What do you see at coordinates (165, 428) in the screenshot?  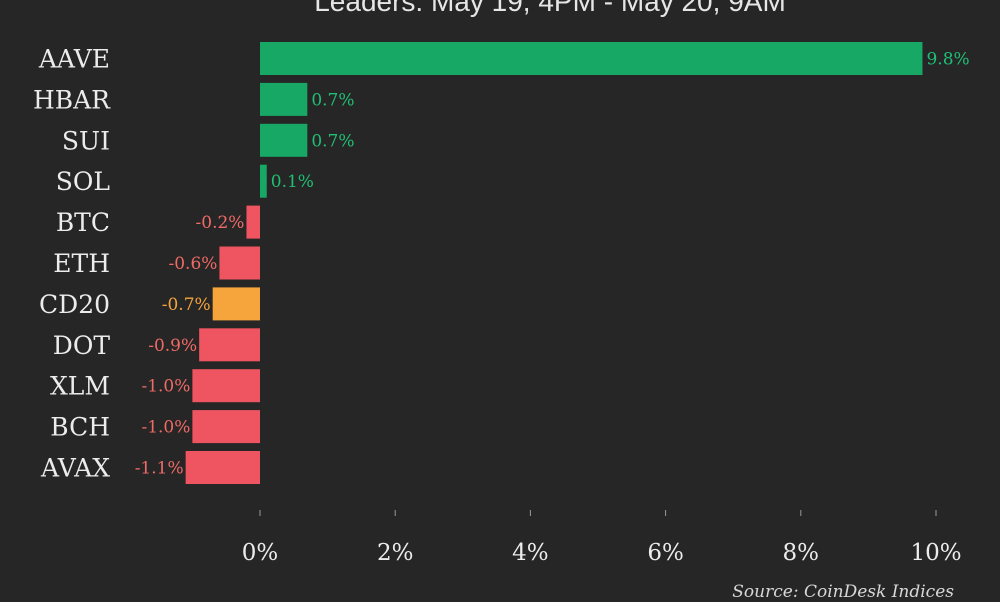 I see `value-label-bch: -1.0%` at bounding box center [165, 428].